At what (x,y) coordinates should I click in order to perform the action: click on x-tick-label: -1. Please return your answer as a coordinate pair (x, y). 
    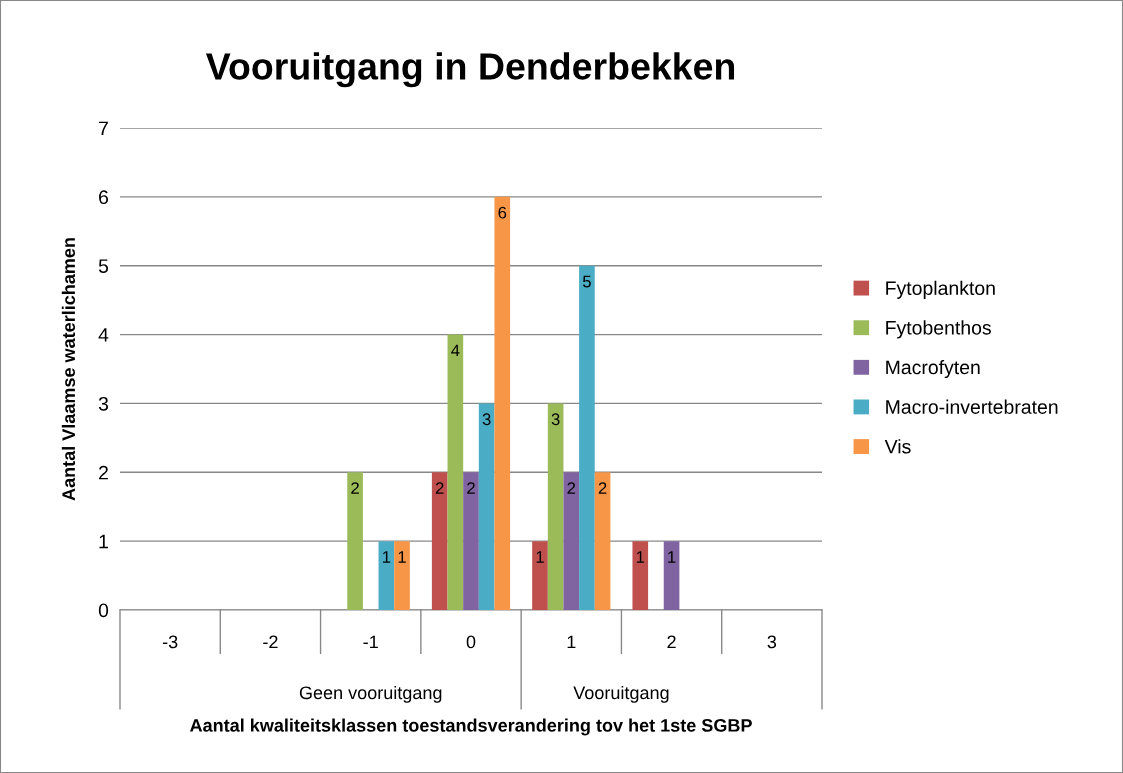
    Looking at the image, I should click on (370, 642).